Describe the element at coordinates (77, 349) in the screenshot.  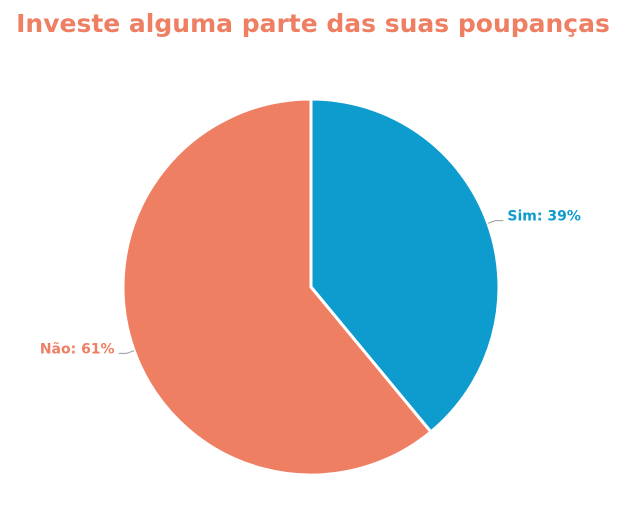
I see `data-label: Não: 61%` at that location.